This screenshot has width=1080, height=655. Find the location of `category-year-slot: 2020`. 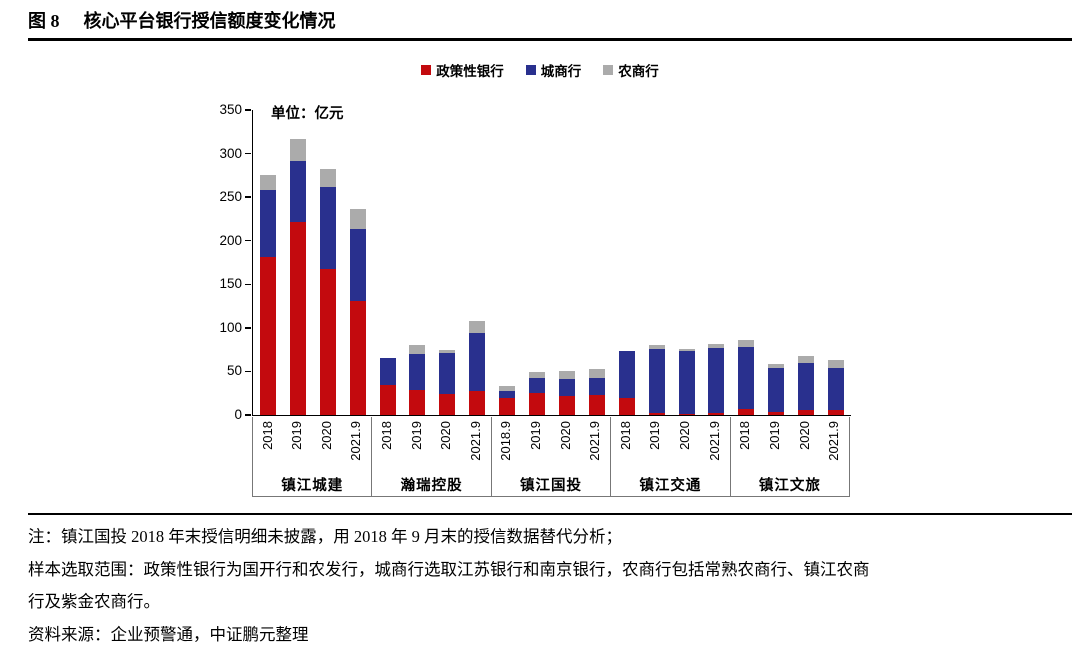

category-year-slot: 2020 is located at coordinates (327, 445).